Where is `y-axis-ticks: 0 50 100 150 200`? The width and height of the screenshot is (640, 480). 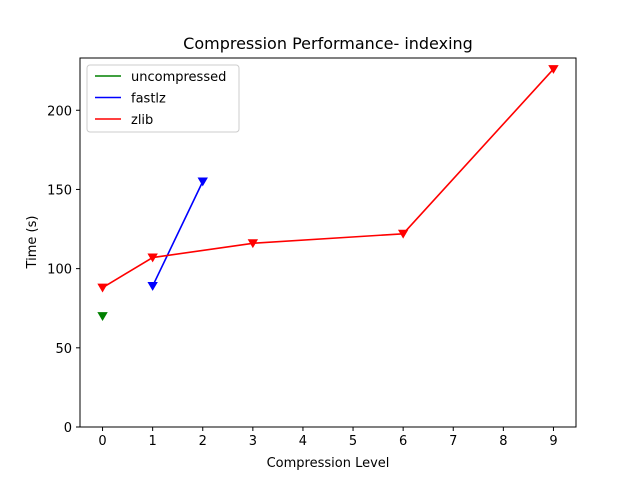 y-axis-ticks: 0 50 100 150 200 is located at coordinates (63, 270).